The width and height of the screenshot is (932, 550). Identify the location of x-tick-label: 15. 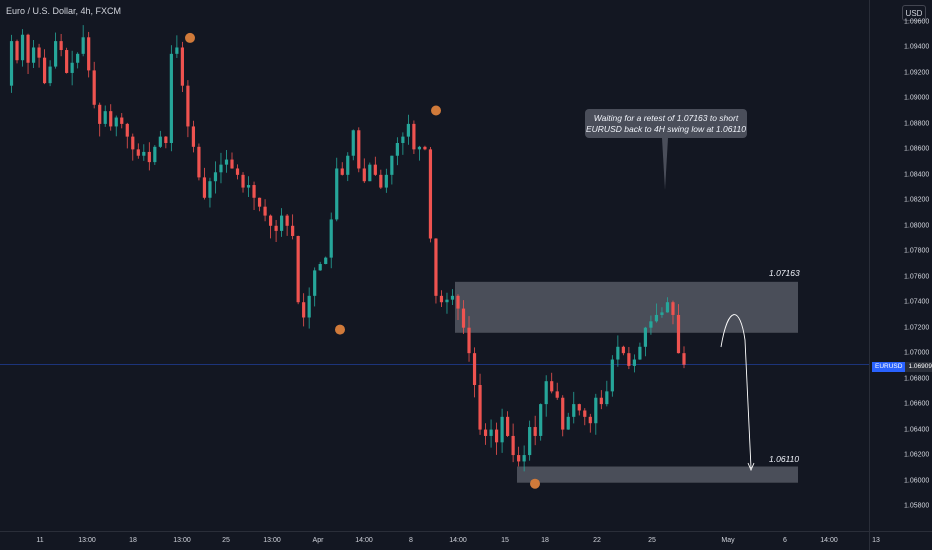
(505, 540).